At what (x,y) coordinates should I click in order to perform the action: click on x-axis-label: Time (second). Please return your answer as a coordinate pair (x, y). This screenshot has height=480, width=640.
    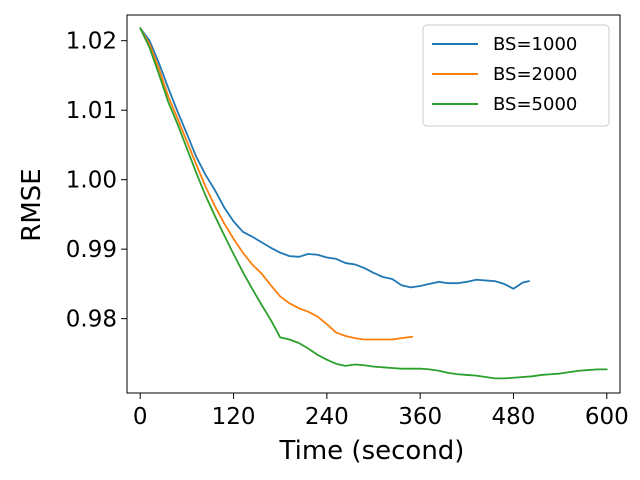
    Looking at the image, I should click on (372, 451).